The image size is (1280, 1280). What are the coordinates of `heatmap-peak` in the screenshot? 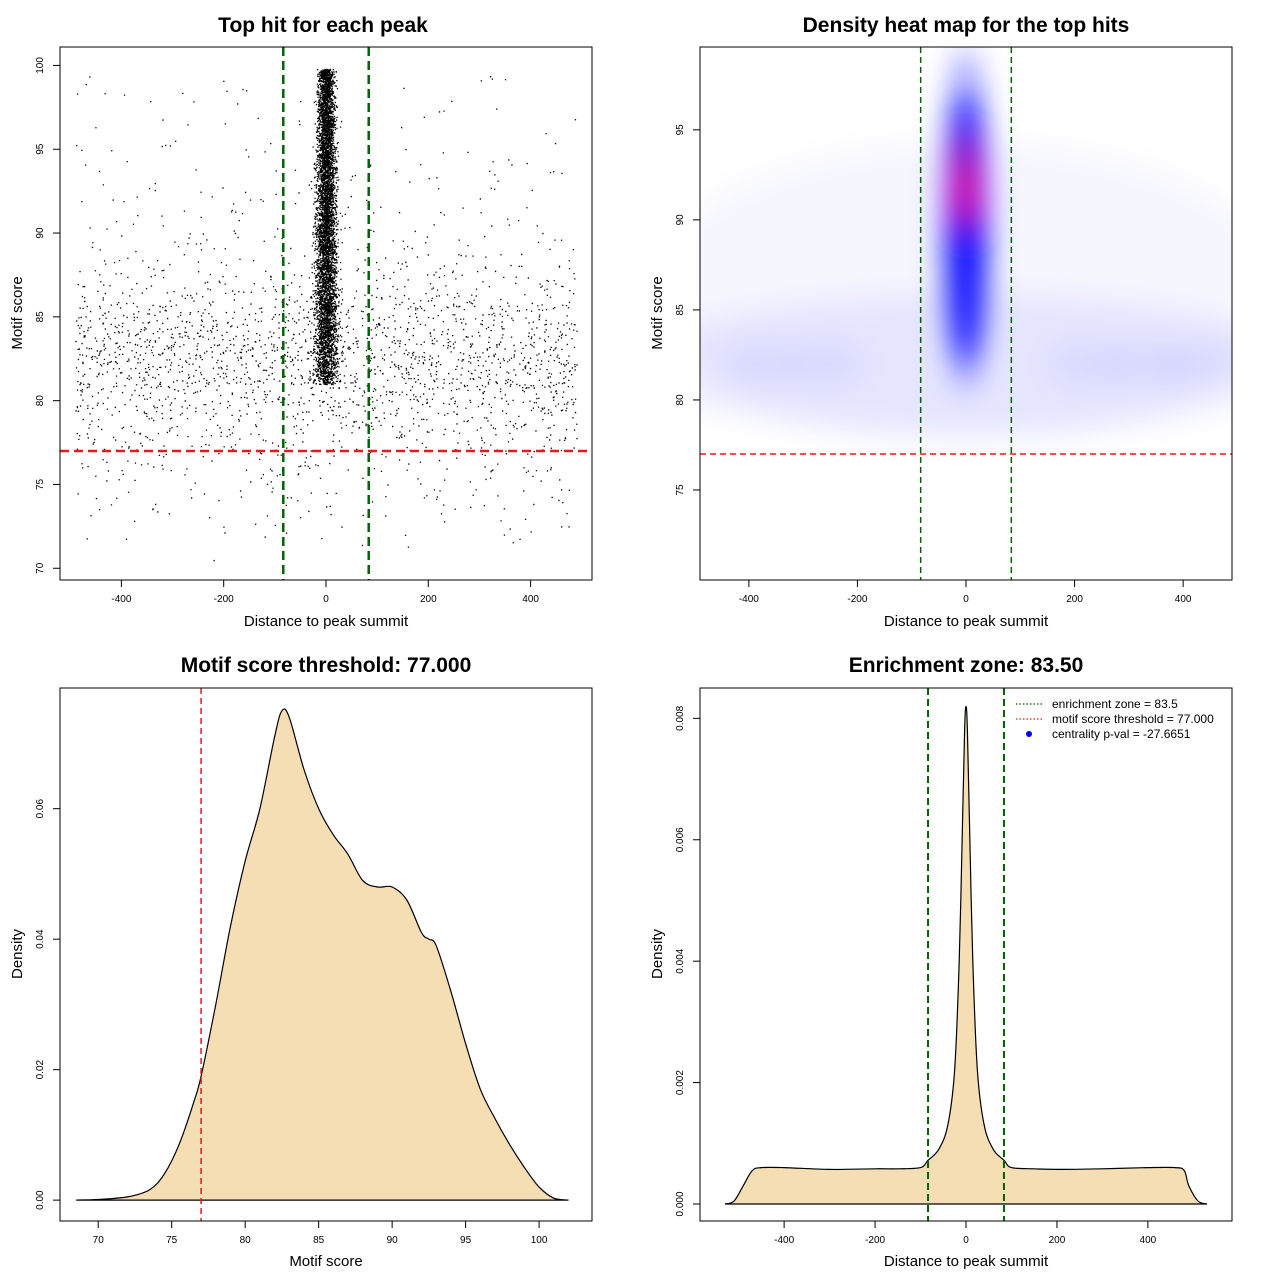 It's located at (966, 192).